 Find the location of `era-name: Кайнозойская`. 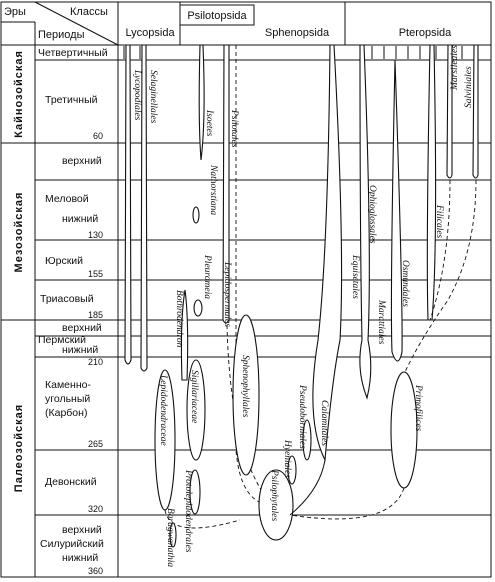

era-name: Кайнозойская is located at coordinates (19, 94).